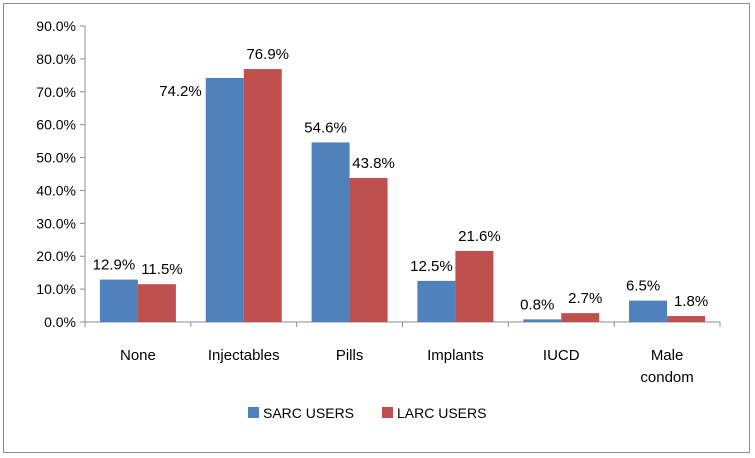 Image resolution: width=755 pixels, height=458 pixels. Describe the element at coordinates (60, 322) in the screenshot. I see `y-tick-label: 0.0%` at that location.